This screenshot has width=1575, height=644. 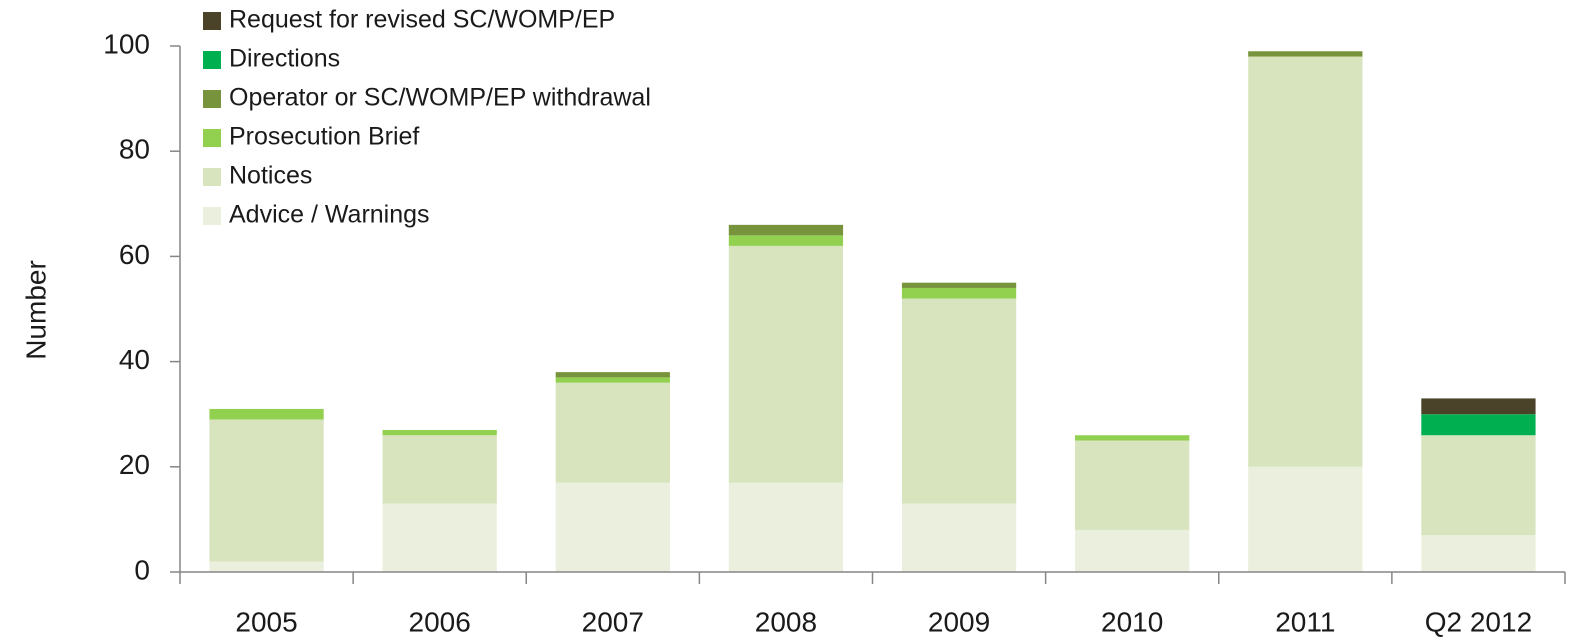 I want to click on x-tick-label: Q2 2012, so click(x=1478, y=621).